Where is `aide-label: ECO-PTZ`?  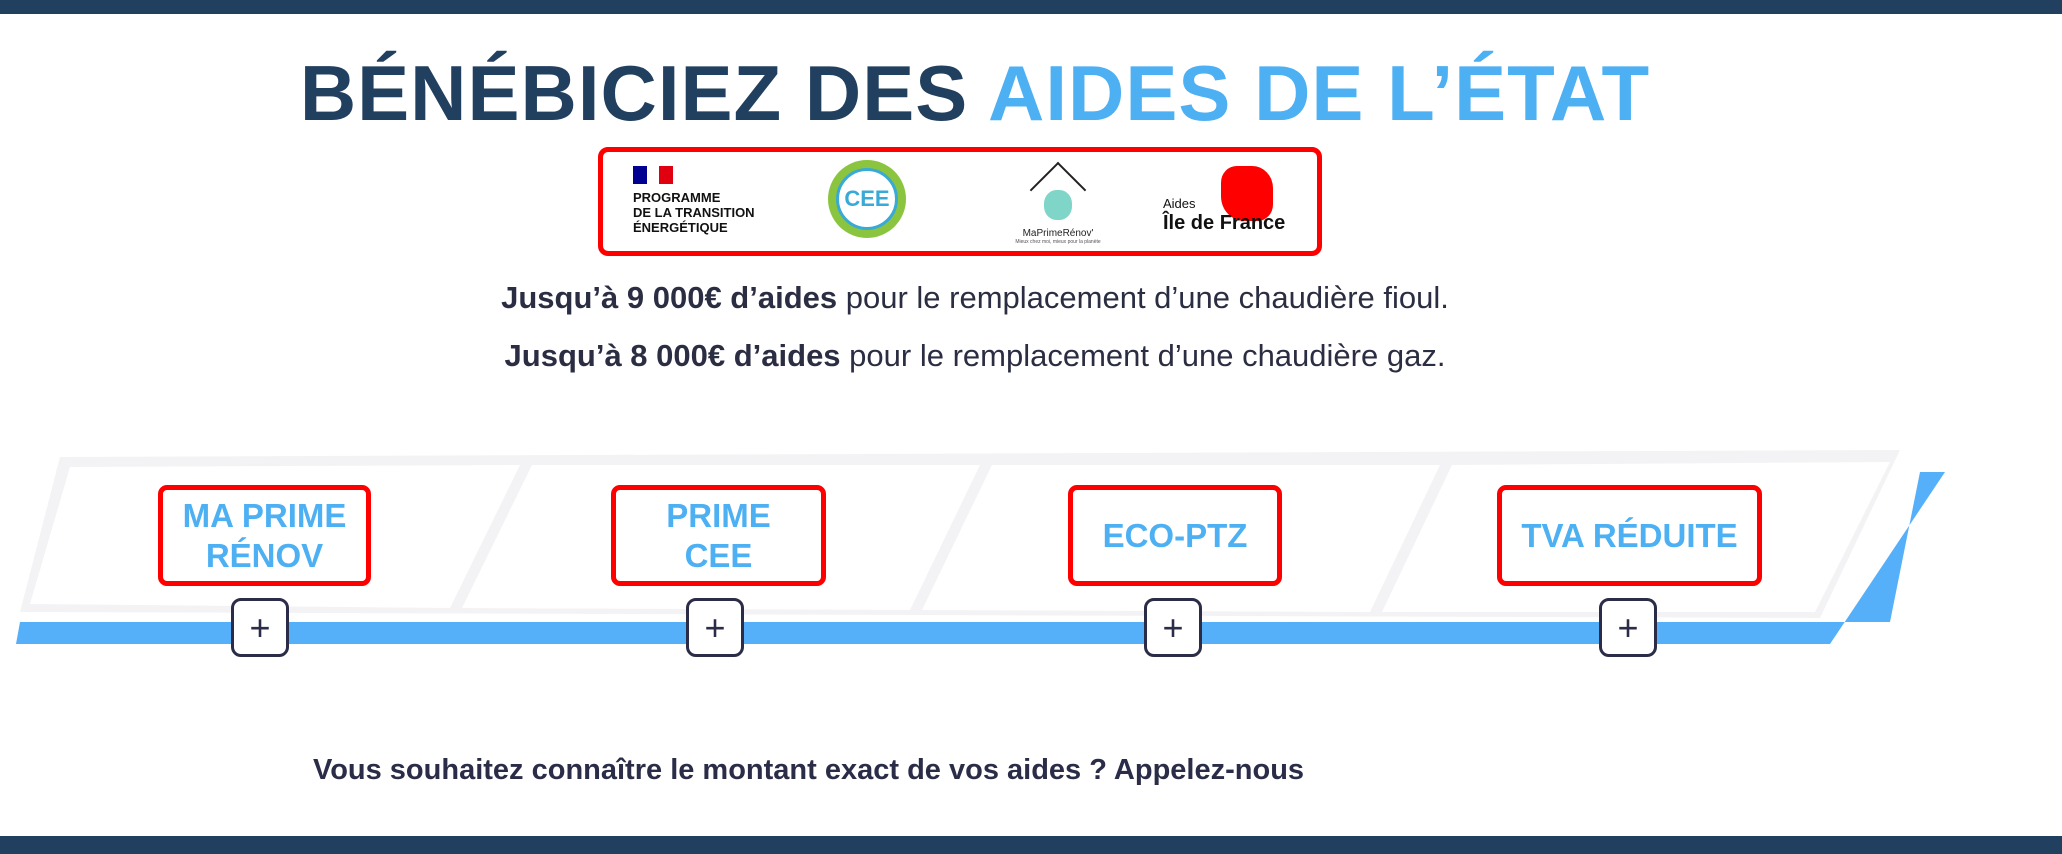
aide-label: ECO-PTZ is located at coordinates (1175, 535).